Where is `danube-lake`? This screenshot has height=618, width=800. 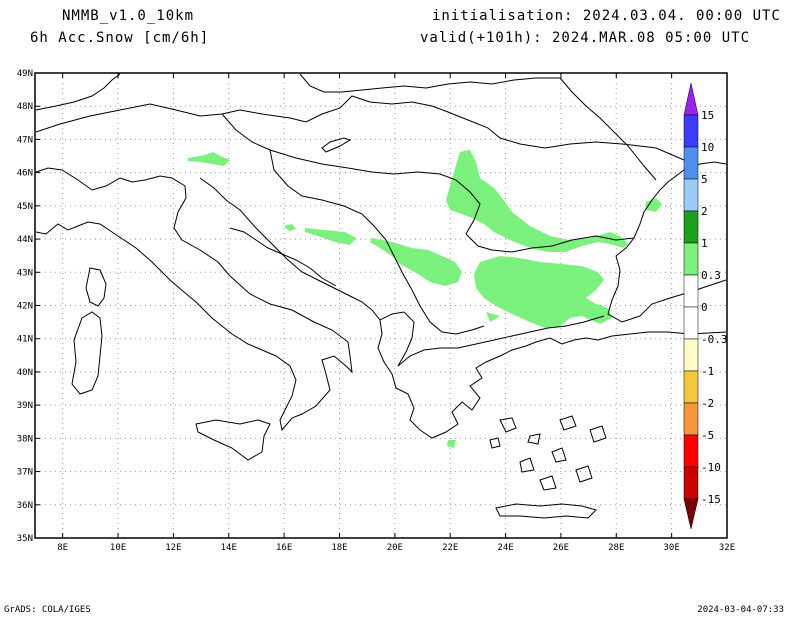 danube-lake is located at coordinates (336, 145).